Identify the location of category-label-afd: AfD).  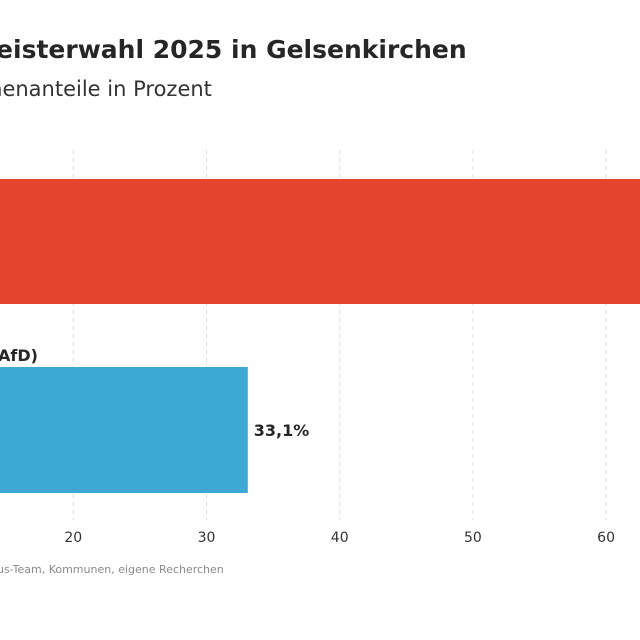
(19, 355).